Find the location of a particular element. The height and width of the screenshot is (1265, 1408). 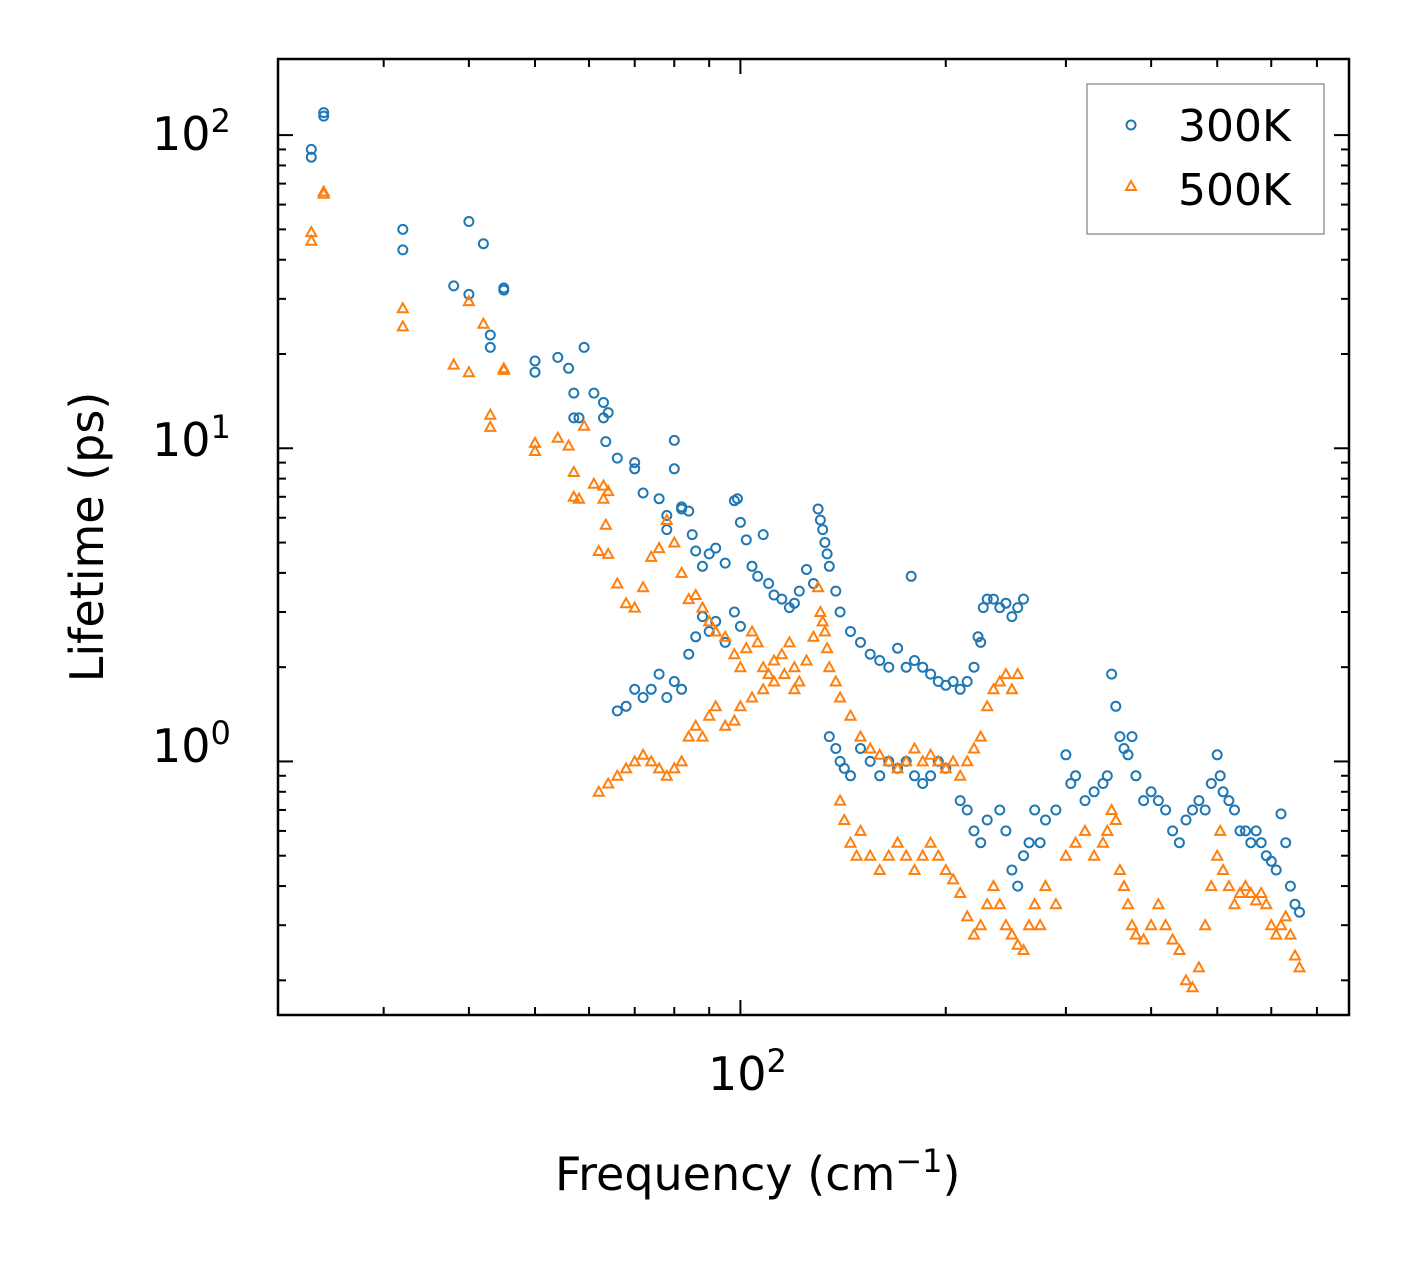

legend-label-500k: 500K is located at coordinates (1235, 190).